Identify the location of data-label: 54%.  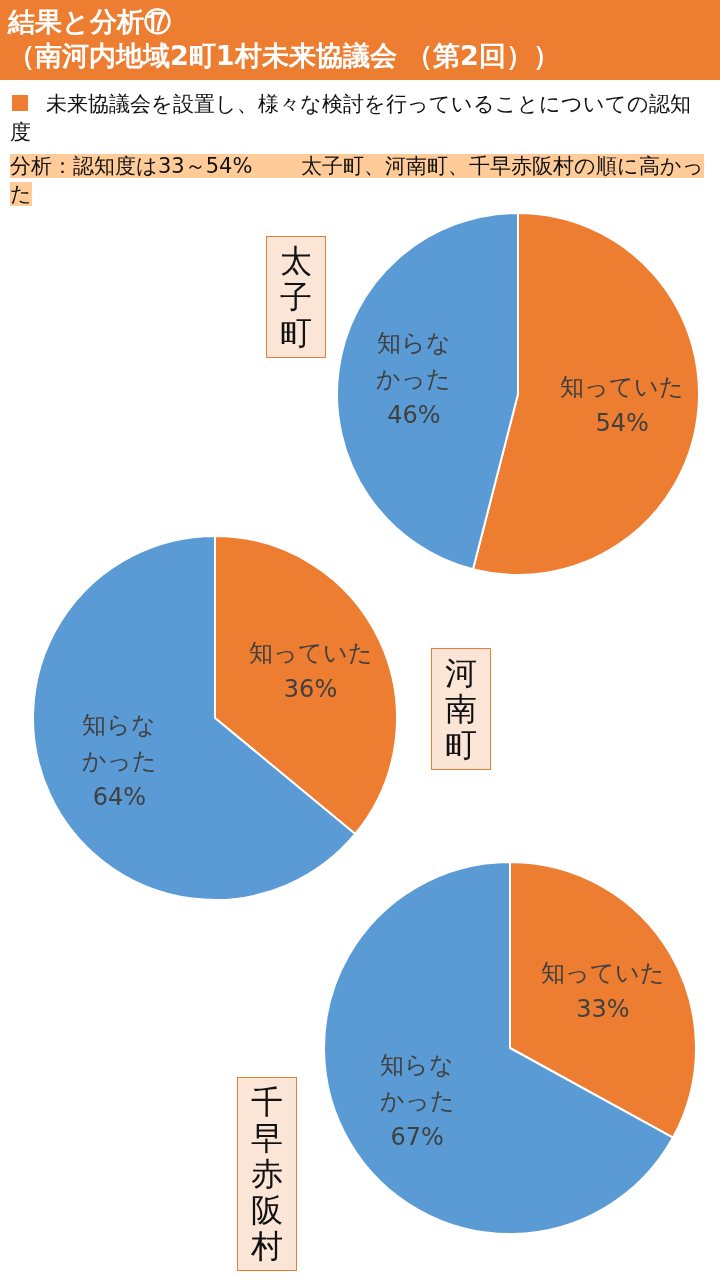
(622, 423).